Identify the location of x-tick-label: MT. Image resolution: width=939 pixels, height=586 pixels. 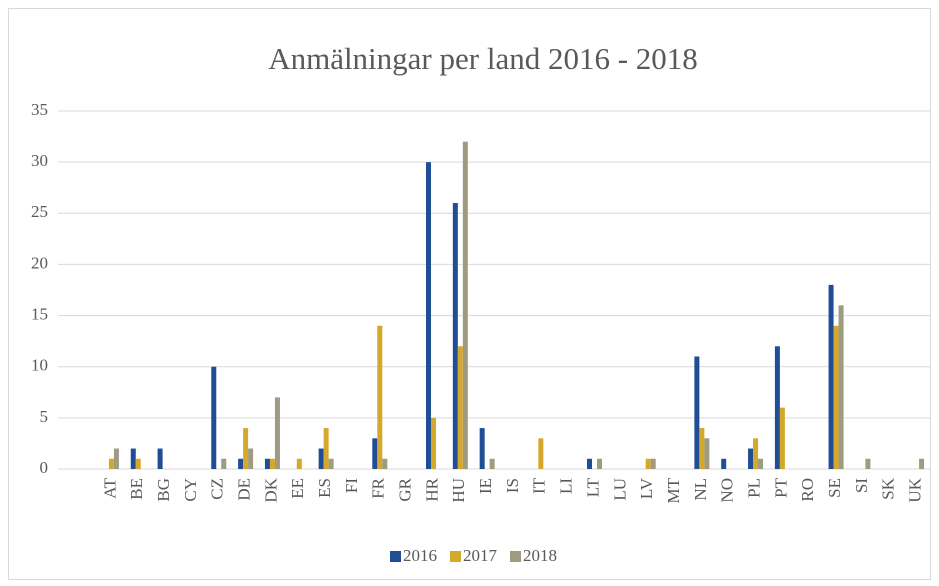
(673, 490).